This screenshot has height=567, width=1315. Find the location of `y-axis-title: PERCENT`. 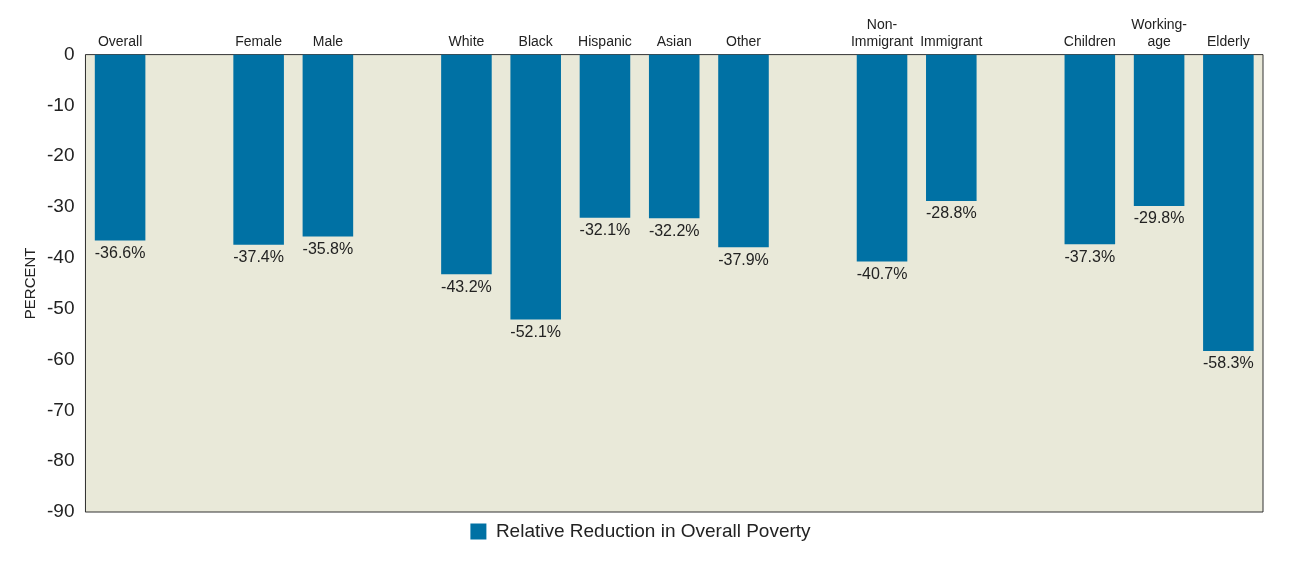

y-axis-title: PERCENT is located at coordinates (30, 283).